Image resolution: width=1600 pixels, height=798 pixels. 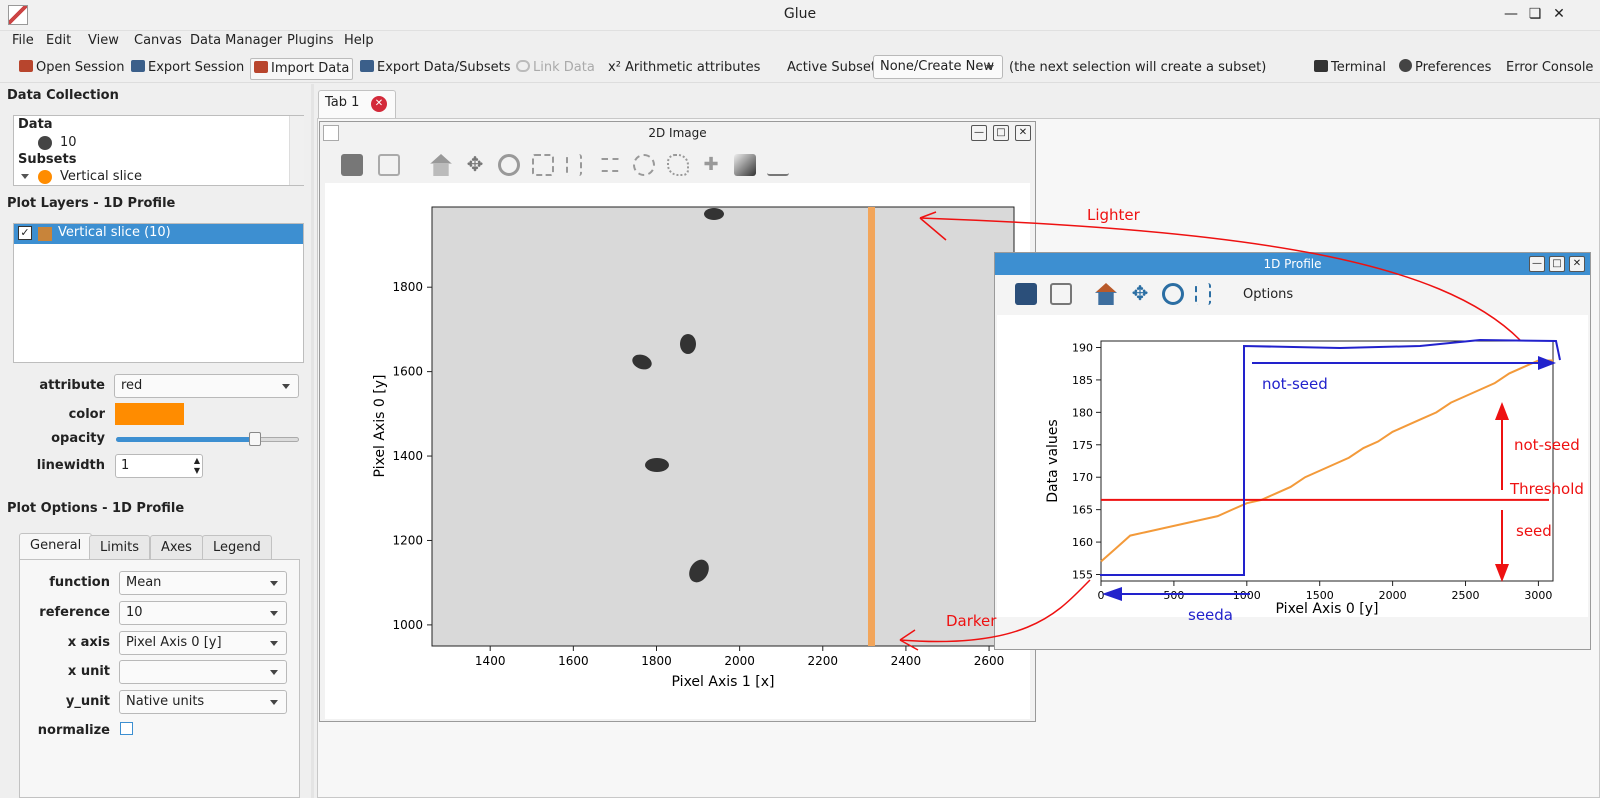 I want to click on arithmetic-label: x² Arithmetic attributes, so click(x=684, y=67).